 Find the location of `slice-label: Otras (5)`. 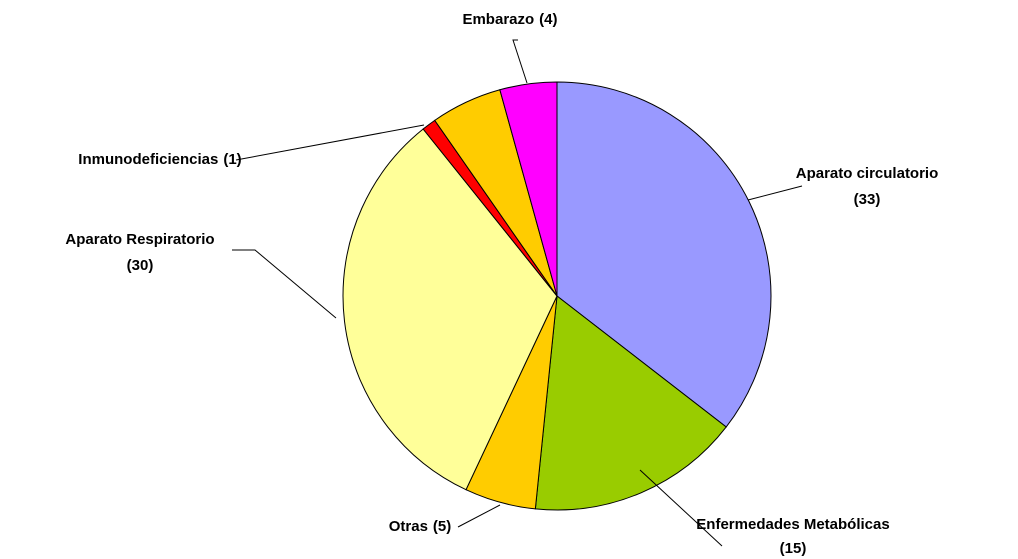

slice-label: Otras (5) is located at coordinates (420, 526).